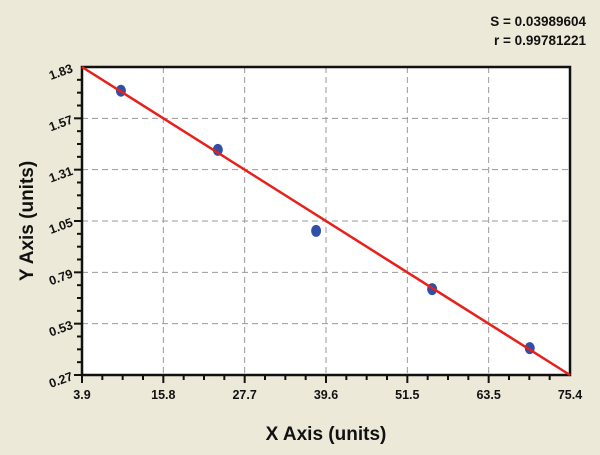  What do you see at coordinates (61, 225) in the screenshot?
I see `y-tick-label: 1.05` at bounding box center [61, 225].